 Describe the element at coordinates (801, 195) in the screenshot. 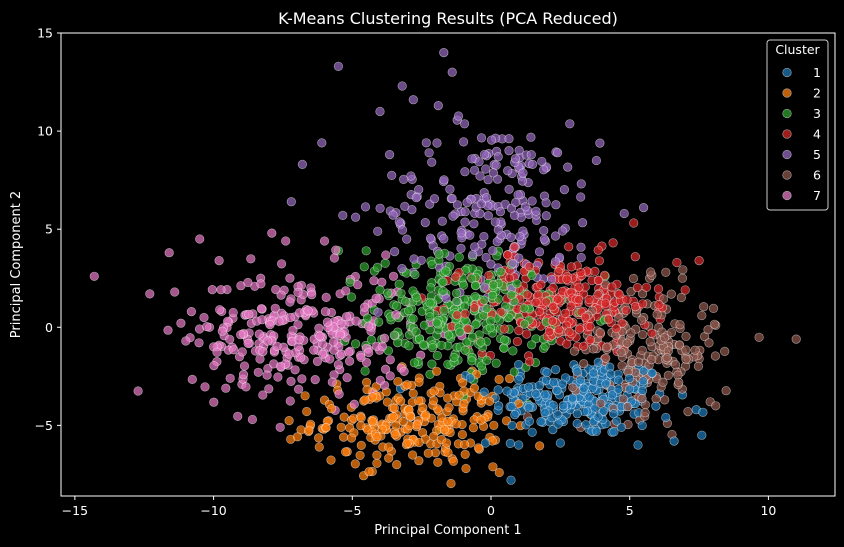

I see `legend-entry-7: 7` at that location.